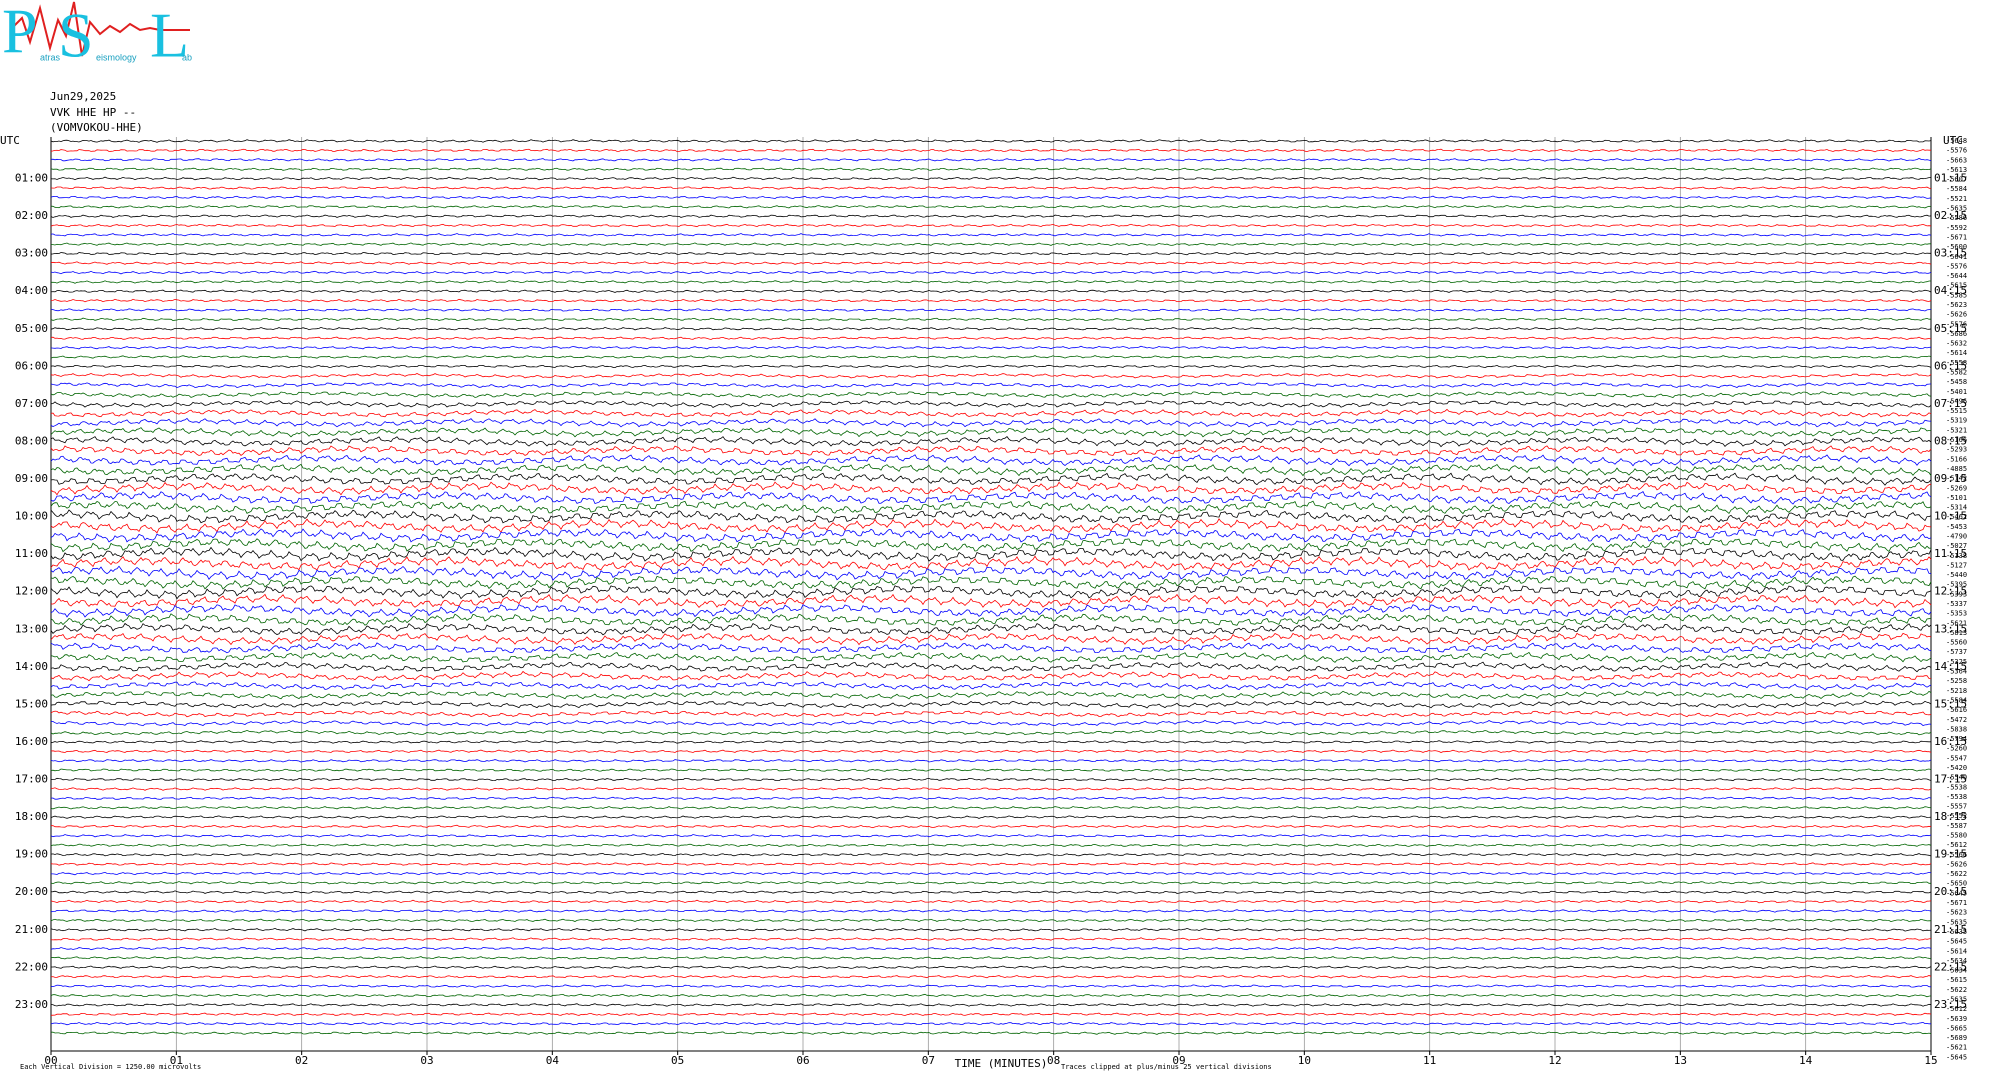 This screenshot has width=2010, height=1080. What do you see at coordinates (1956, 893) in the screenshot?
I see `trace-offset: -5645` at bounding box center [1956, 893].